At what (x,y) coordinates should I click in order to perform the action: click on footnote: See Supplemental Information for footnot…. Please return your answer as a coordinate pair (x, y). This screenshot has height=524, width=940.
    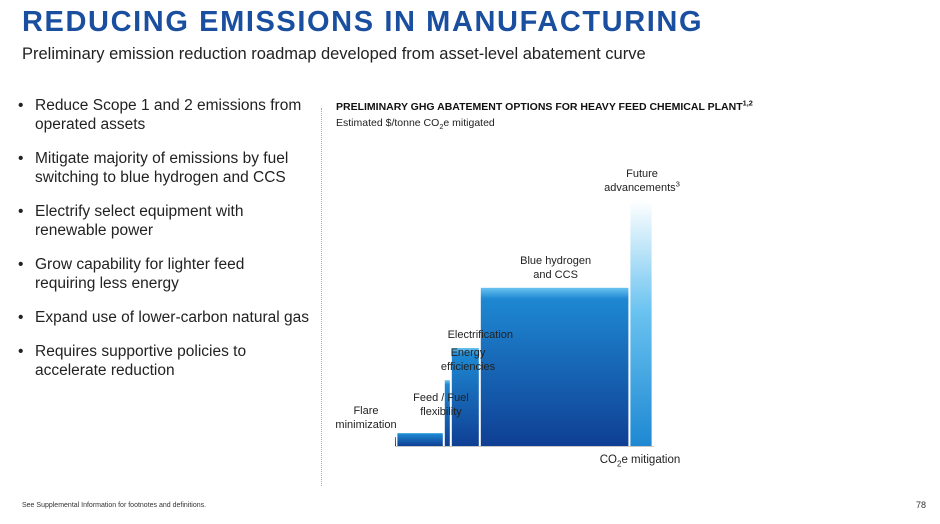
    Looking at the image, I should click on (114, 505).